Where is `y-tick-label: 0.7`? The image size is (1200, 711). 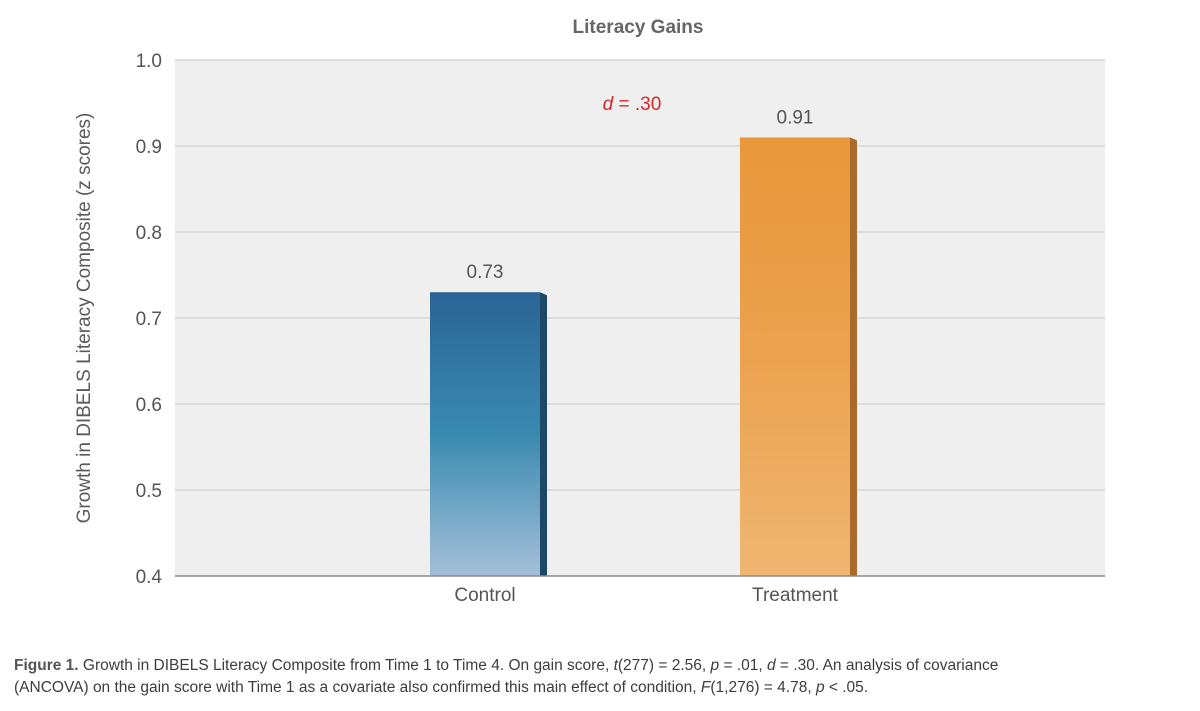
y-tick-label: 0.7 is located at coordinates (149, 319).